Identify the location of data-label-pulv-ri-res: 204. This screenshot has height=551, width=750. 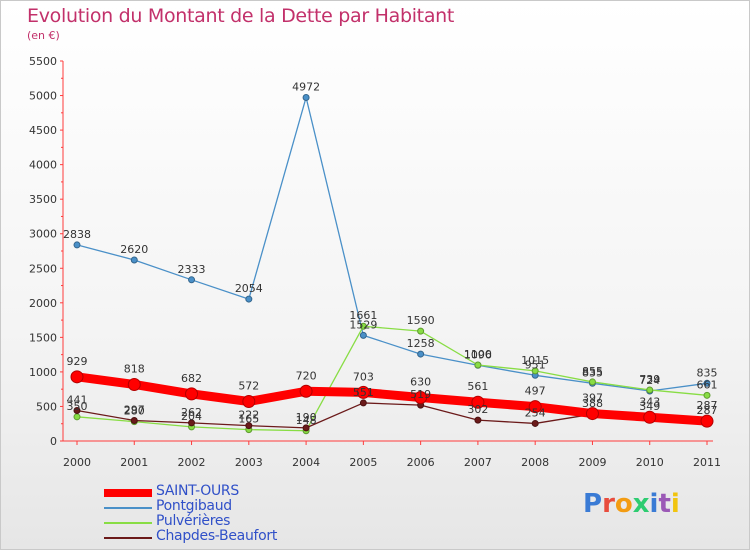
(191, 416).